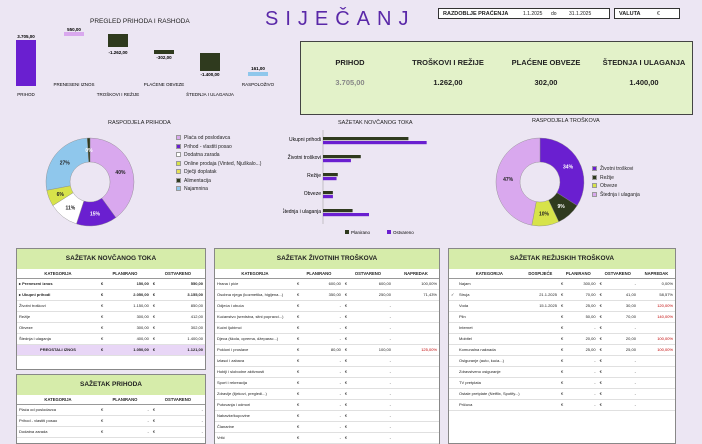  Describe the element at coordinates (623, 350) in the screenshot. I see `actual-cell: 25,00` at that location.